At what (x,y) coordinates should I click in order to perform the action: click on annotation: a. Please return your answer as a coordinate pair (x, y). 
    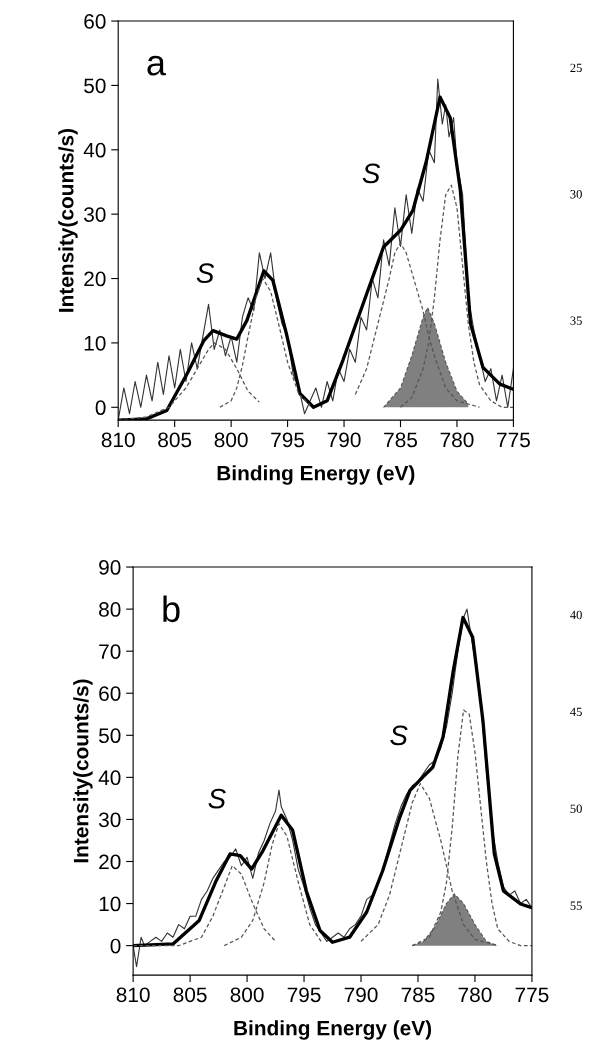
    Looking at the image, I should click on (156, 65).